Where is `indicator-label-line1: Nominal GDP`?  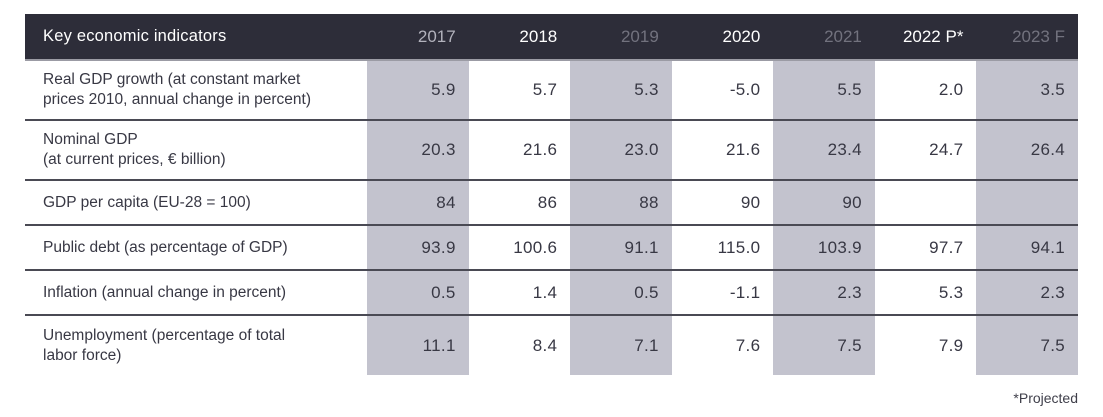
indicator-label-line1: Nominal GDP is located at coordinates (90, 140).